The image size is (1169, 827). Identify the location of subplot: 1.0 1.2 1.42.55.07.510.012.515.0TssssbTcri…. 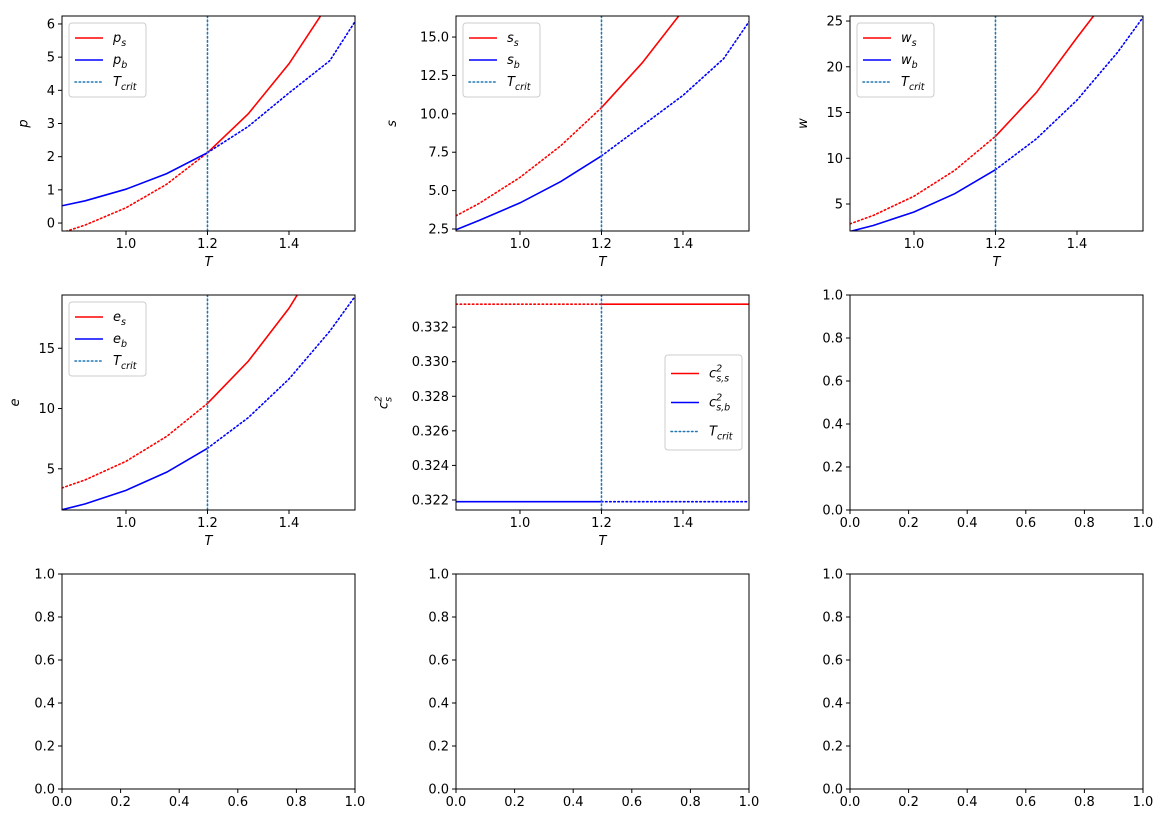
(567, 142).